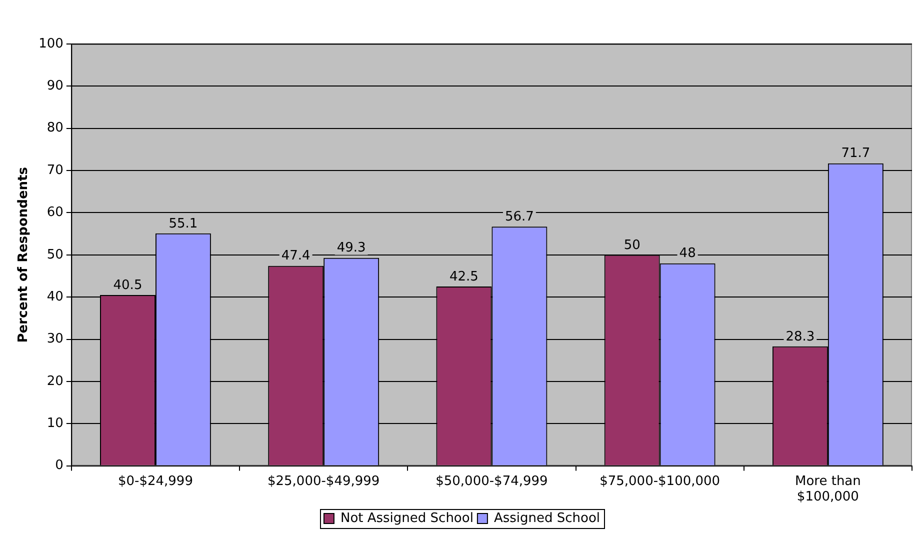  I want to click on x-tick-label: $0-$24,999, so click(155, 481).